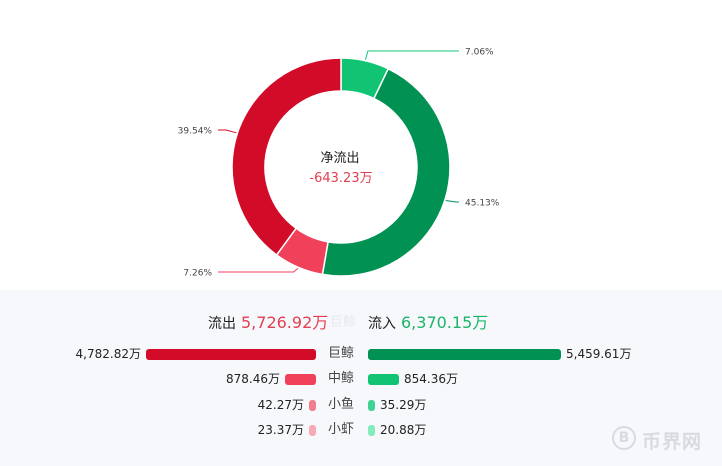 The image size is (722, 466). Describe the element at coordinates (479, 53) in the screenshot. I see `slice-percent-label: 7.06%` at that location.